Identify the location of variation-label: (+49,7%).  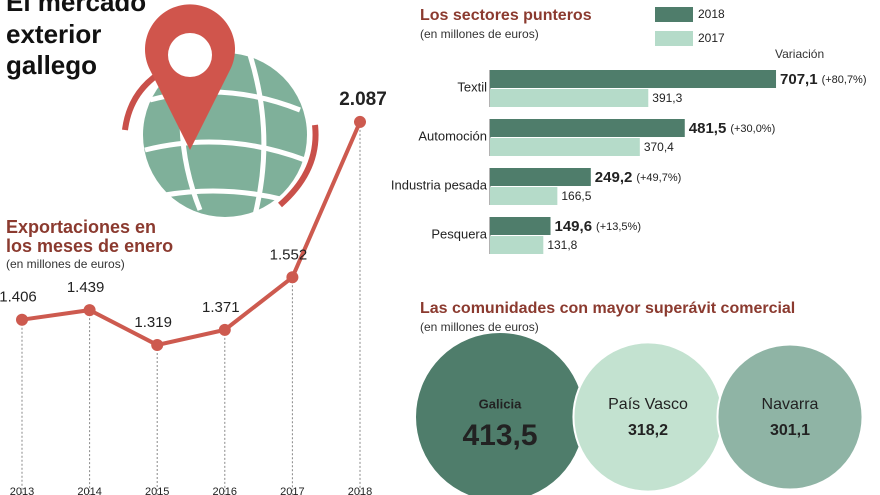
(658, 178).